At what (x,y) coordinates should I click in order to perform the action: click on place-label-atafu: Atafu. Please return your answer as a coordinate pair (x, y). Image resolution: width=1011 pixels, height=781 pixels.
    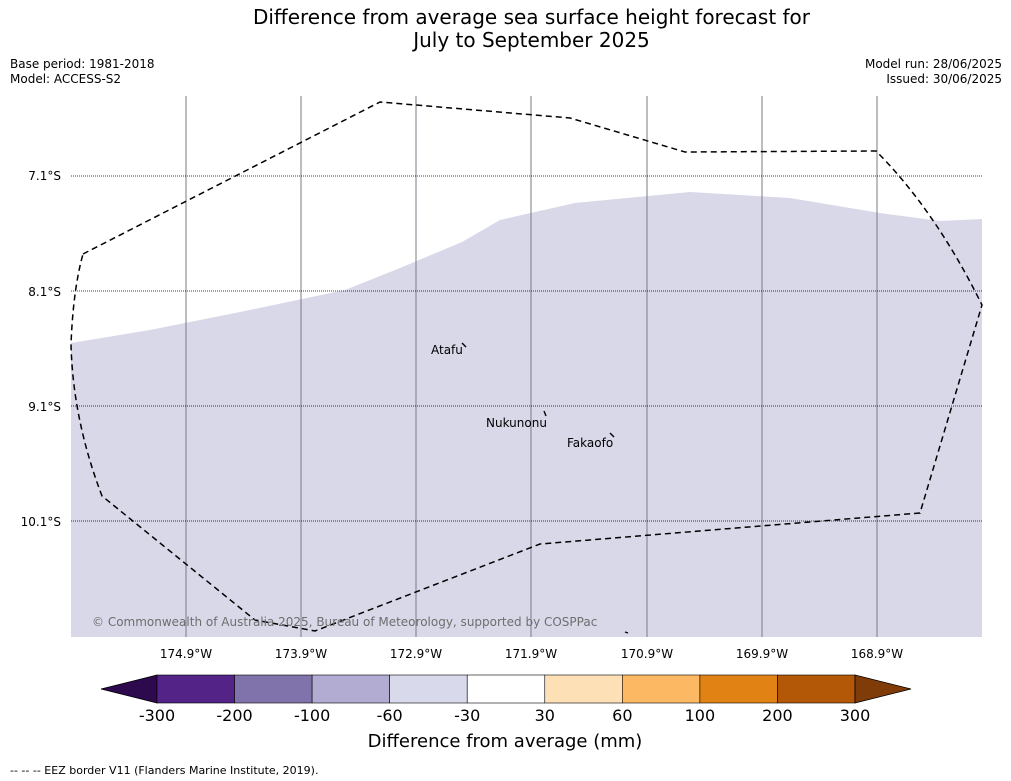
    Looking at the image, I should click on (447, 350).